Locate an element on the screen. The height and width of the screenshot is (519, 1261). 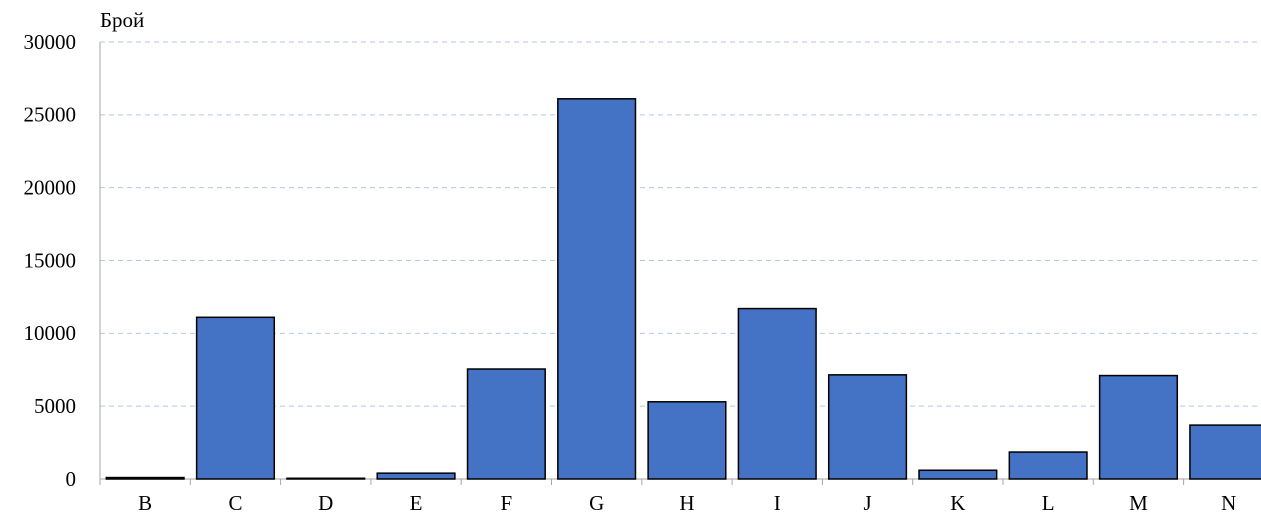
x-tick-label: D is located at coordinates (325, 503).